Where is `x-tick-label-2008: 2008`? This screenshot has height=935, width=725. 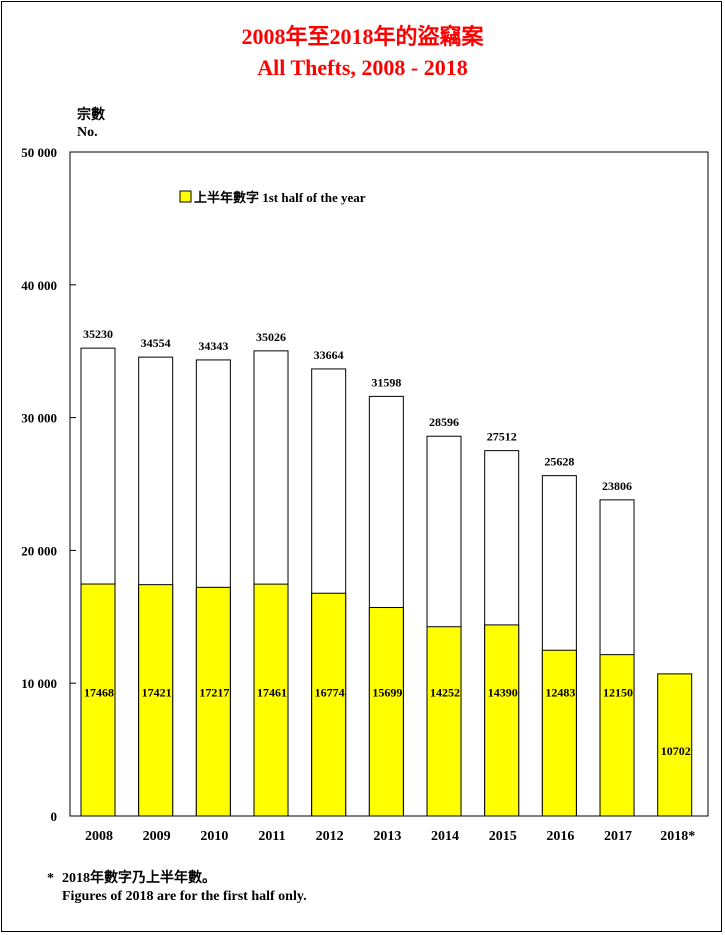
x-tick-label-2008: 2008 is located at coordinates (99, 836).